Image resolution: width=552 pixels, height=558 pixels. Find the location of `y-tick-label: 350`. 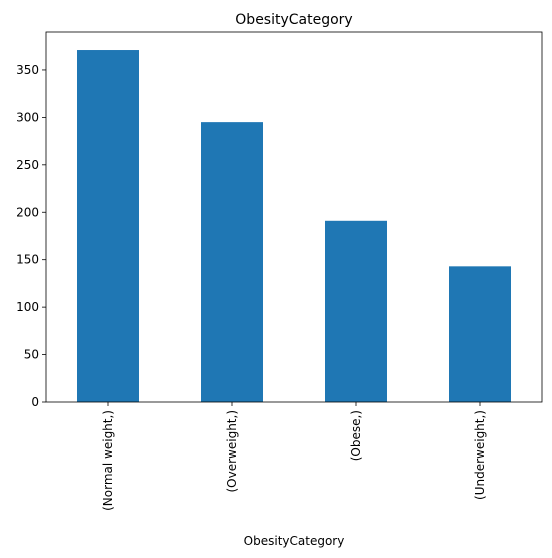

y-tick-label: 350 is located at coordinates (27, 70).